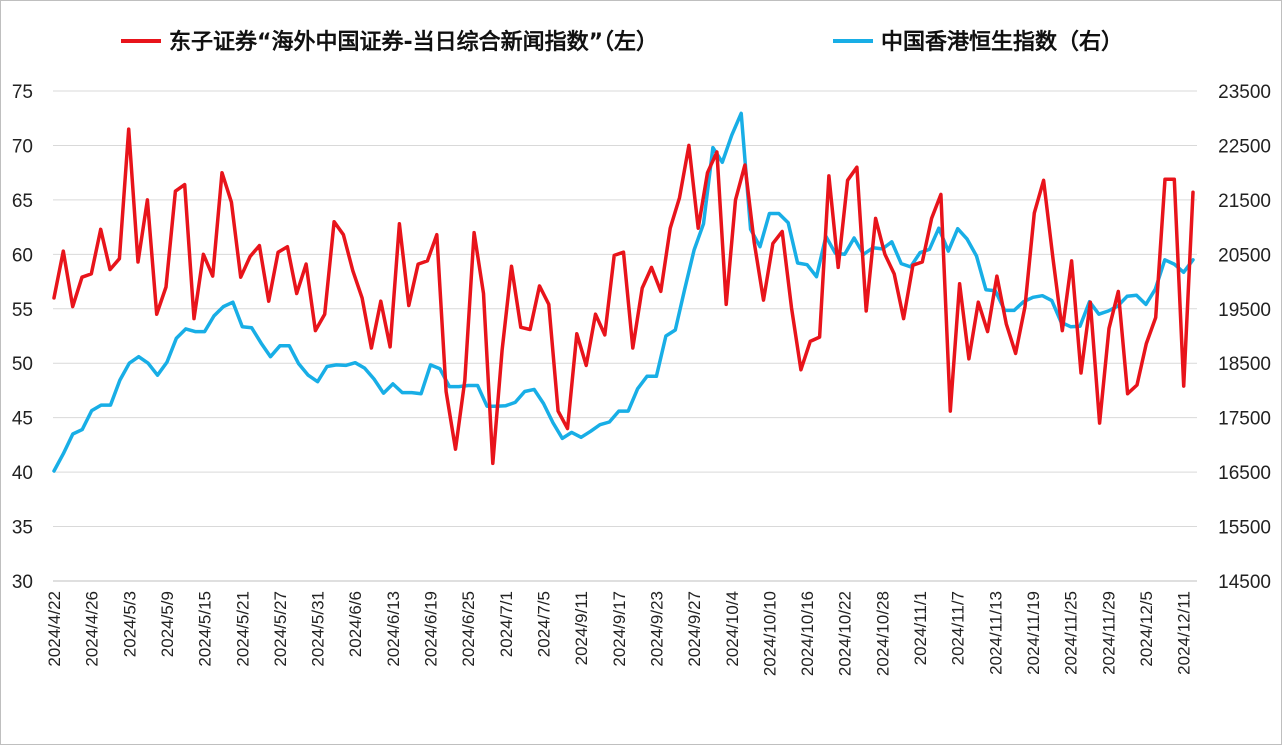 This screenshot has width=1282, height=745. Describe the element at coordinates (995, 633) in the screenshot. I see `x-tick-label: 2024/11/13` at that location.